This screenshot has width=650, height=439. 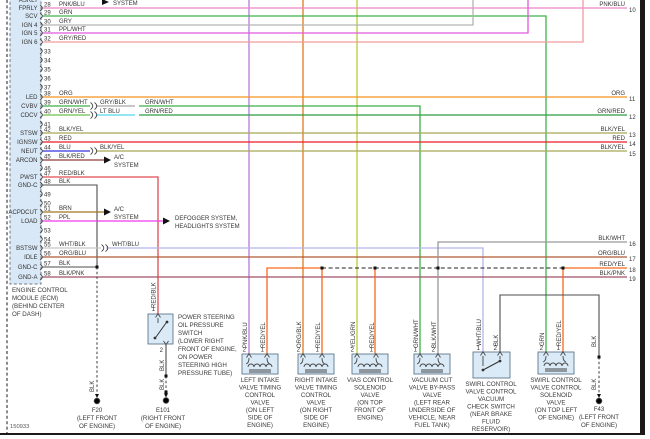 What do you see at coordinates (632, 271) in the screenshot?
I see `edge-pin-number: 18` at bounding box center [632, 271].